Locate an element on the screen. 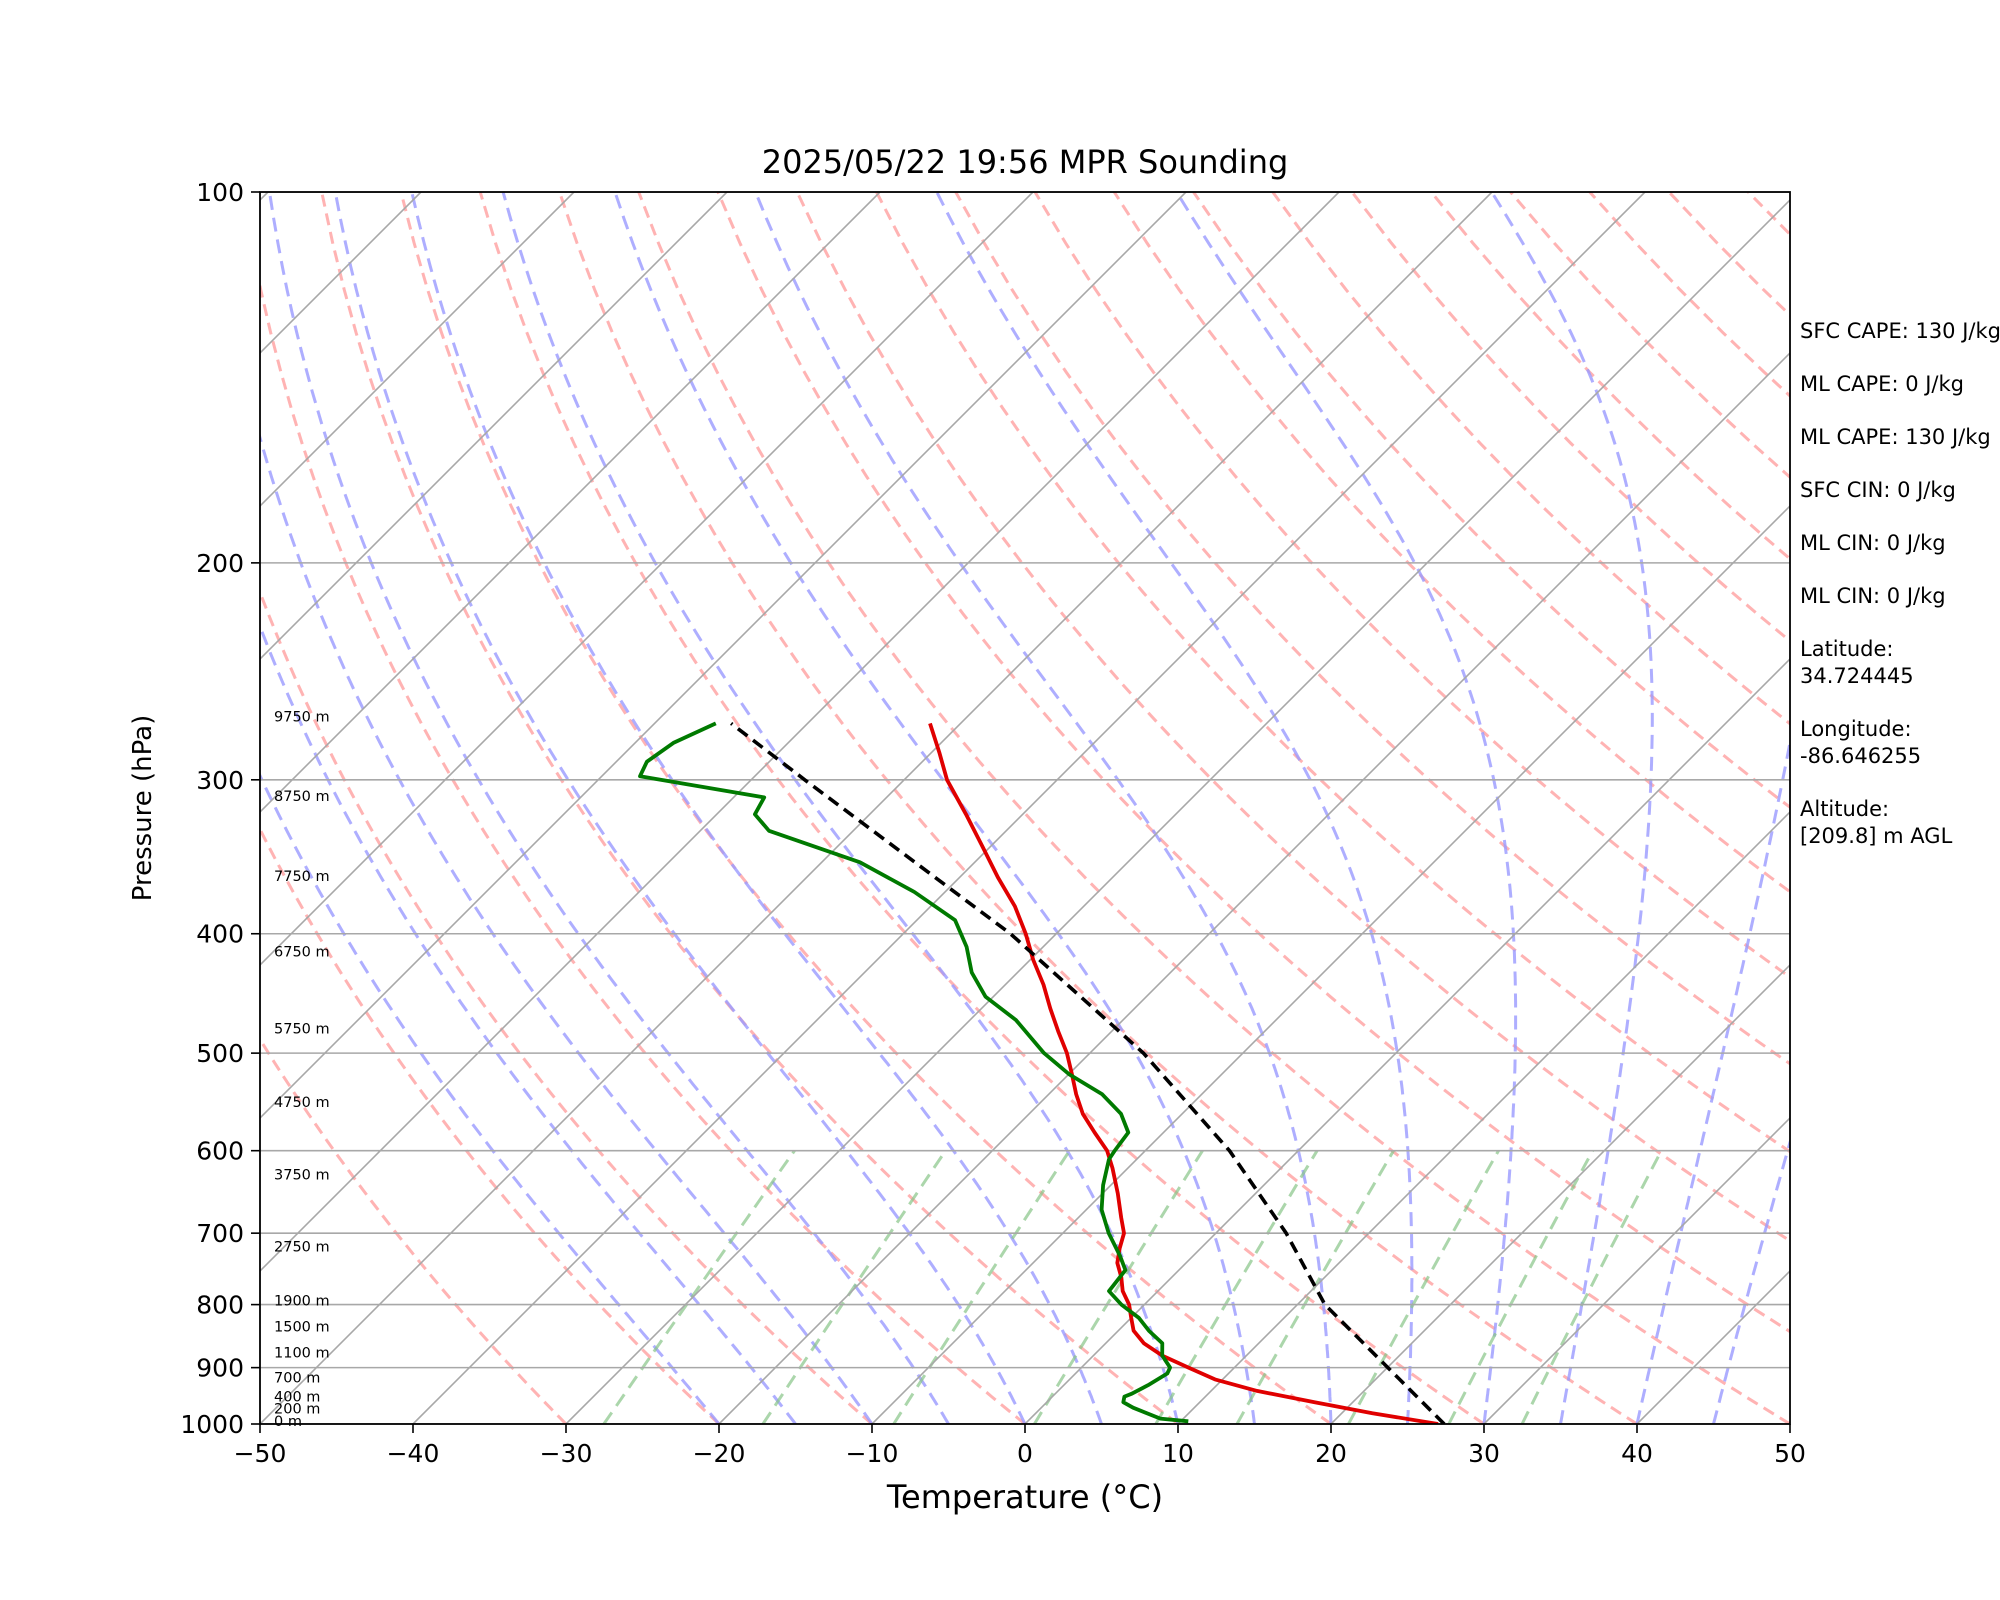  x-tick-label: 10 is located at coordinates (1178, 1453).